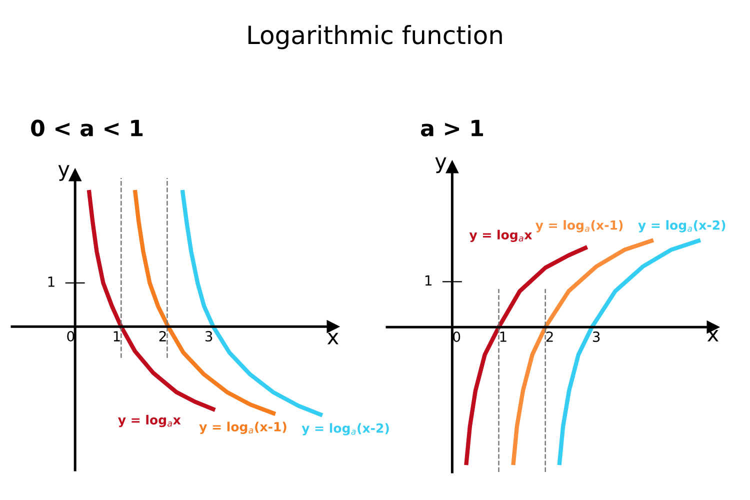 Image resolution: width=750 pixels, height=500 pixels. I want to click on x-axis-title: x, so click(332, 338).